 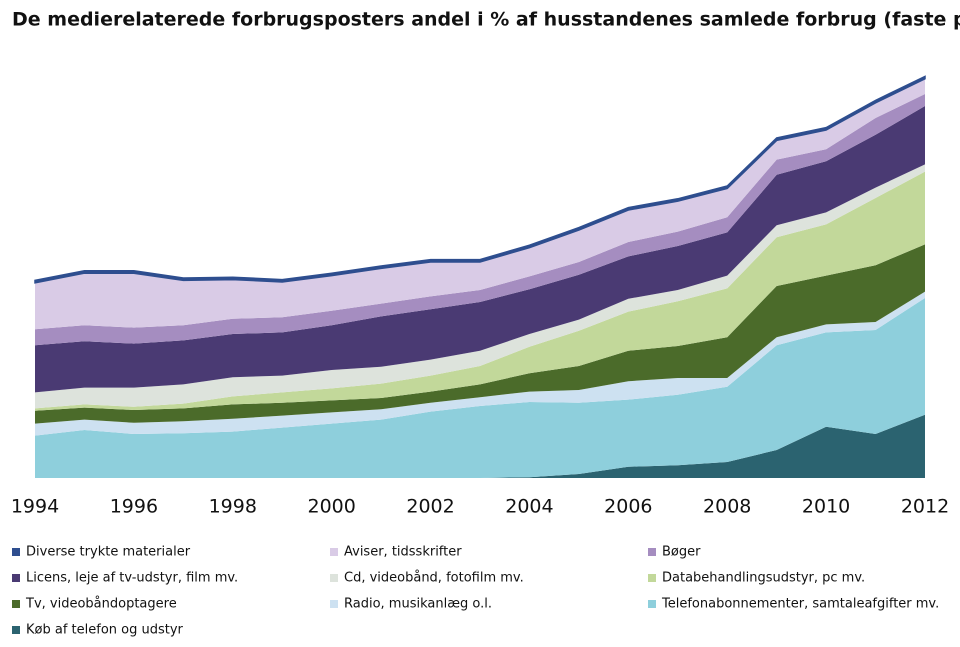 I want to click on legend-label: Telefonabonnementer, samtaleafgifter mv., so click(x=800, y=604).